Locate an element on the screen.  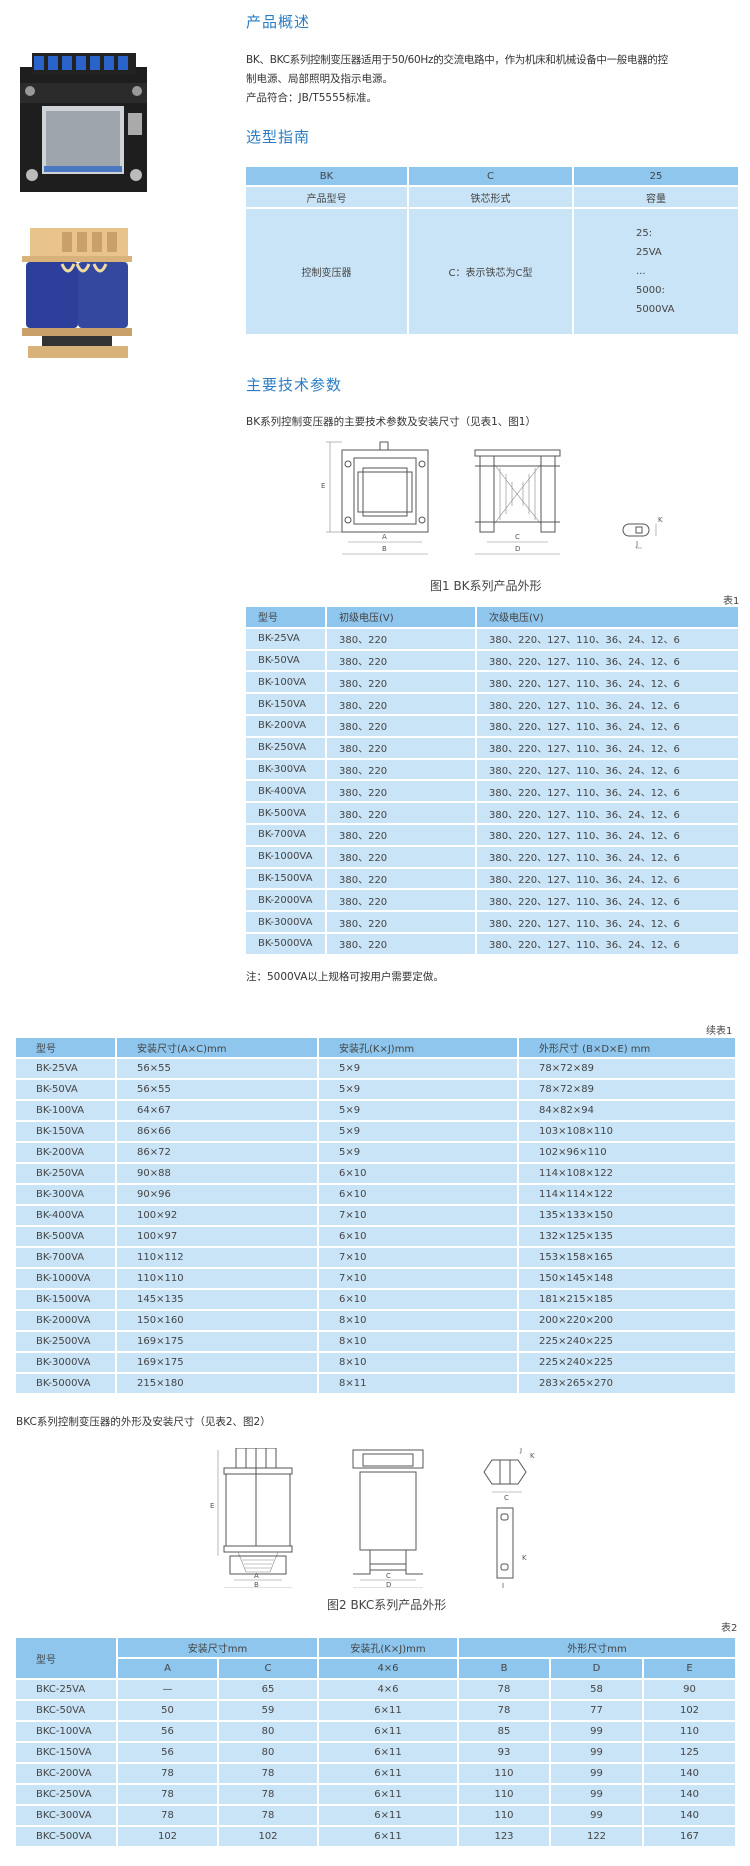
cell-value: 153×158×165 is located at coordinates (627, 1258).